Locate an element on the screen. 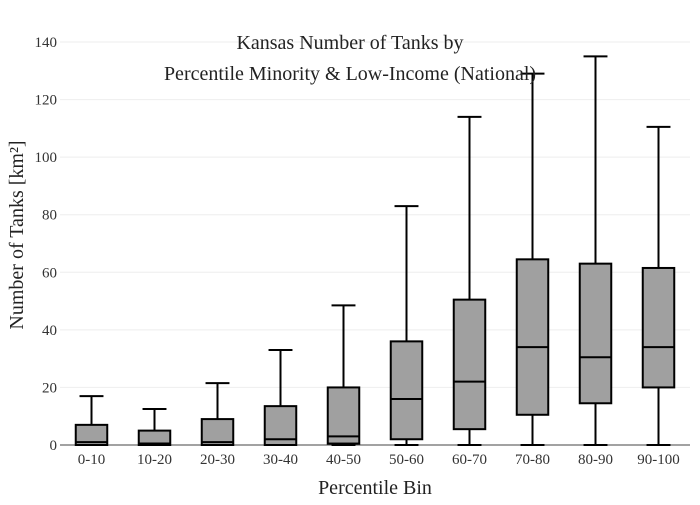 This screenshot has width=700, height=505. x-tick-label: 80-90 is located at coordinates (595, 460).